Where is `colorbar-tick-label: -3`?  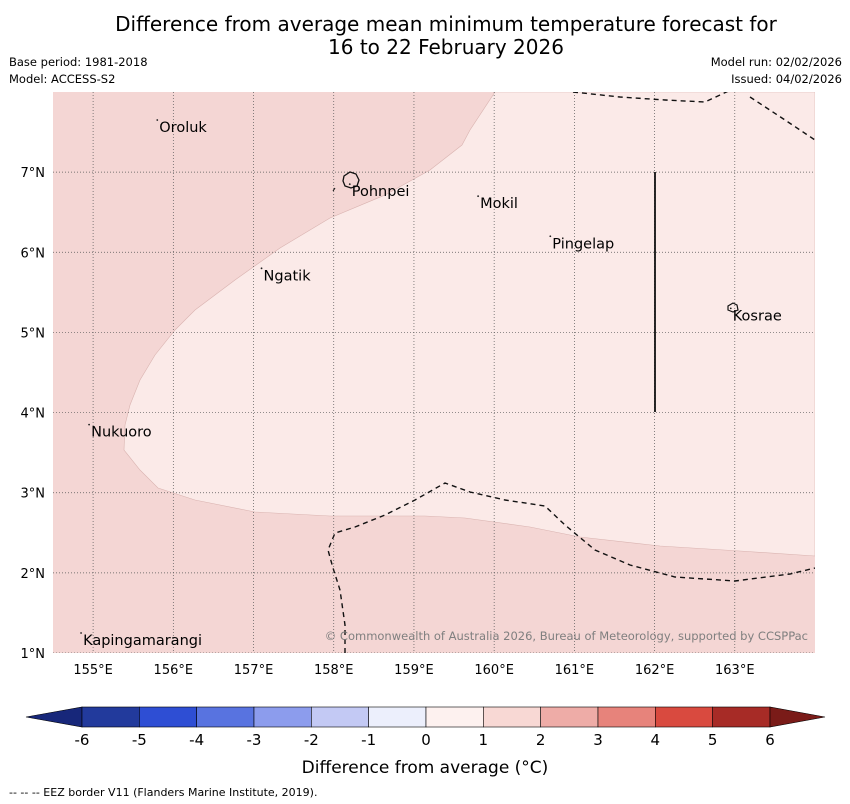
colorbar-tick-label: -3 is located at coordinates (254, 740).